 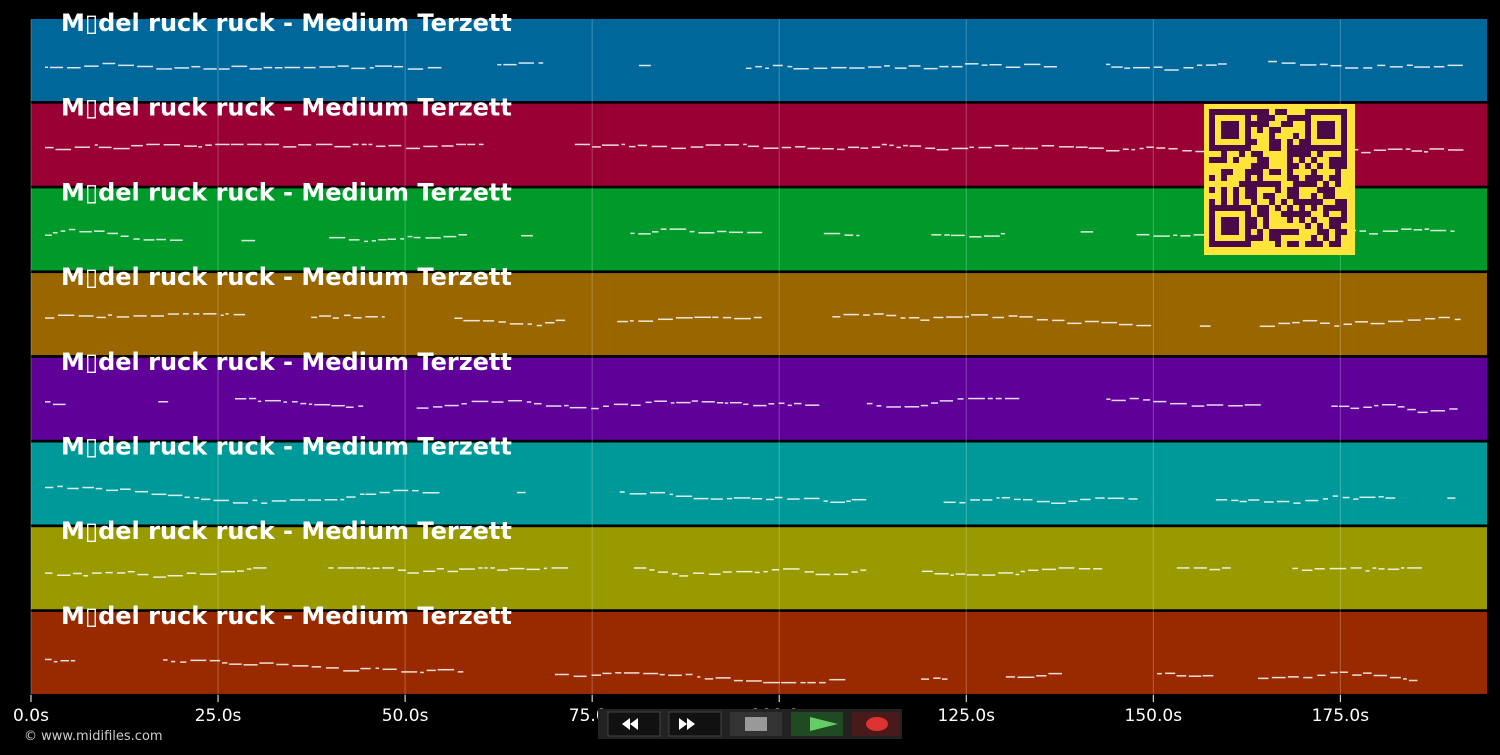 What do you see at coordinates (756, 724) in the screenshot?
I see `stop-button` at bounding box center [756, 724].